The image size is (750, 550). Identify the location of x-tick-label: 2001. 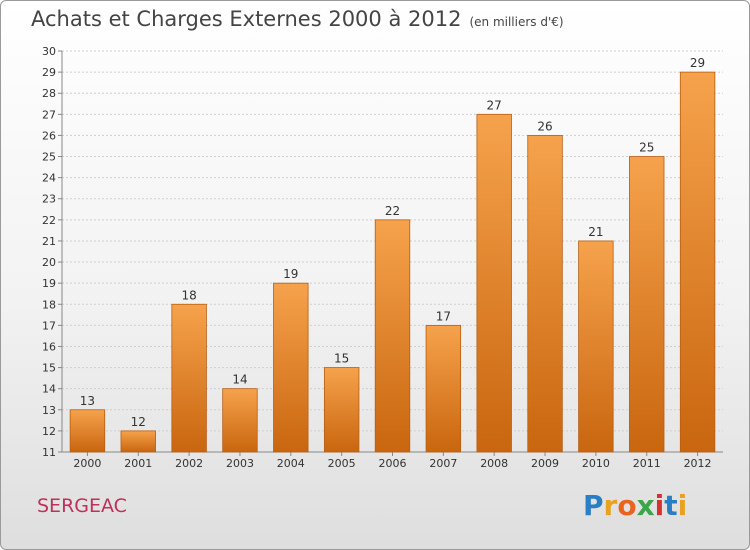
(138, 463).